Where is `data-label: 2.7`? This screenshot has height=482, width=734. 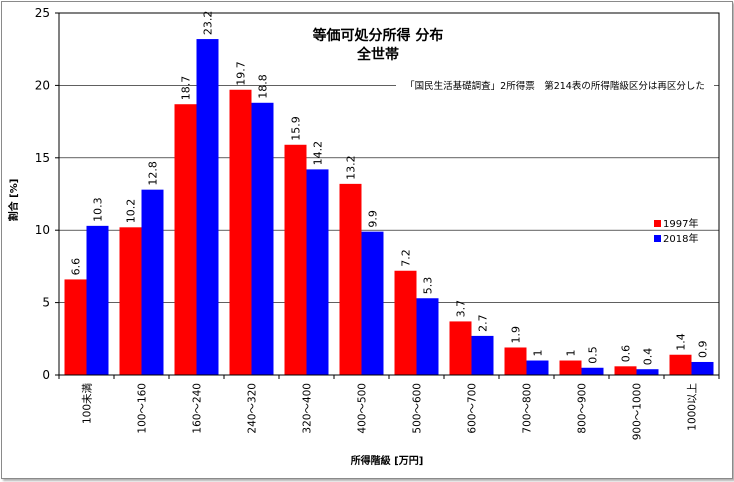 data-label: 2.7 is located at coordinates (483, 323).